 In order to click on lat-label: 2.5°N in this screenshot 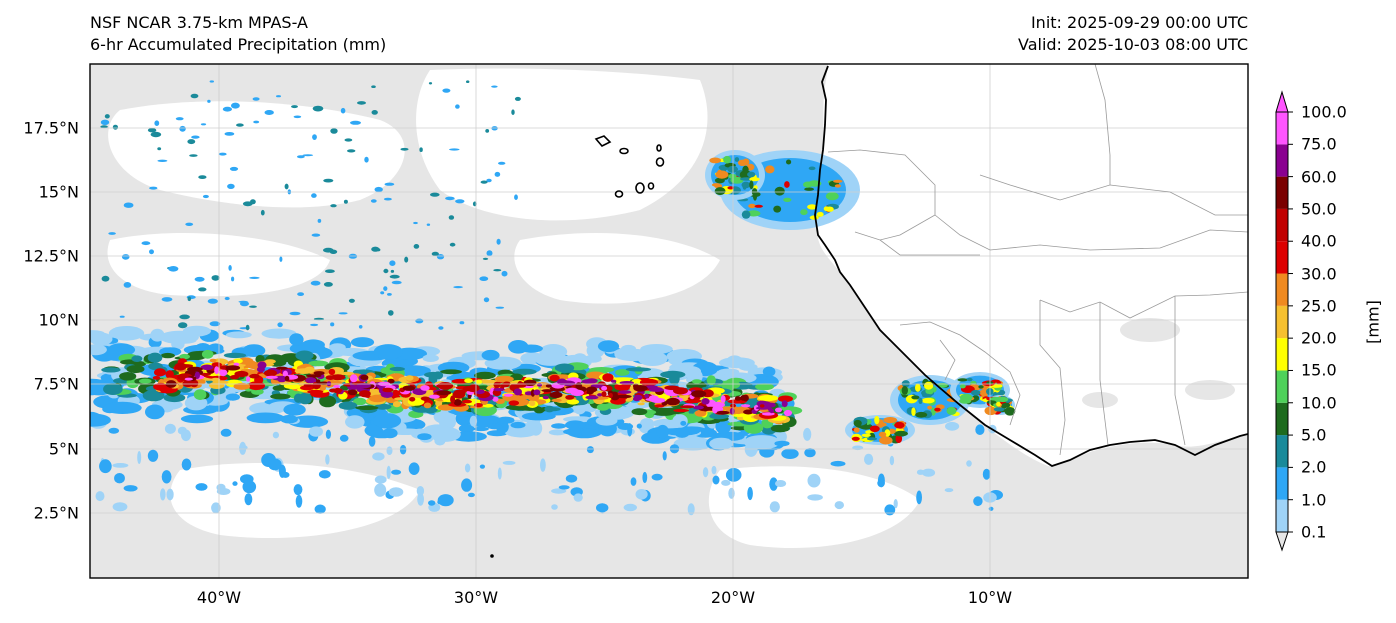, I will do `click(56, 513)`.